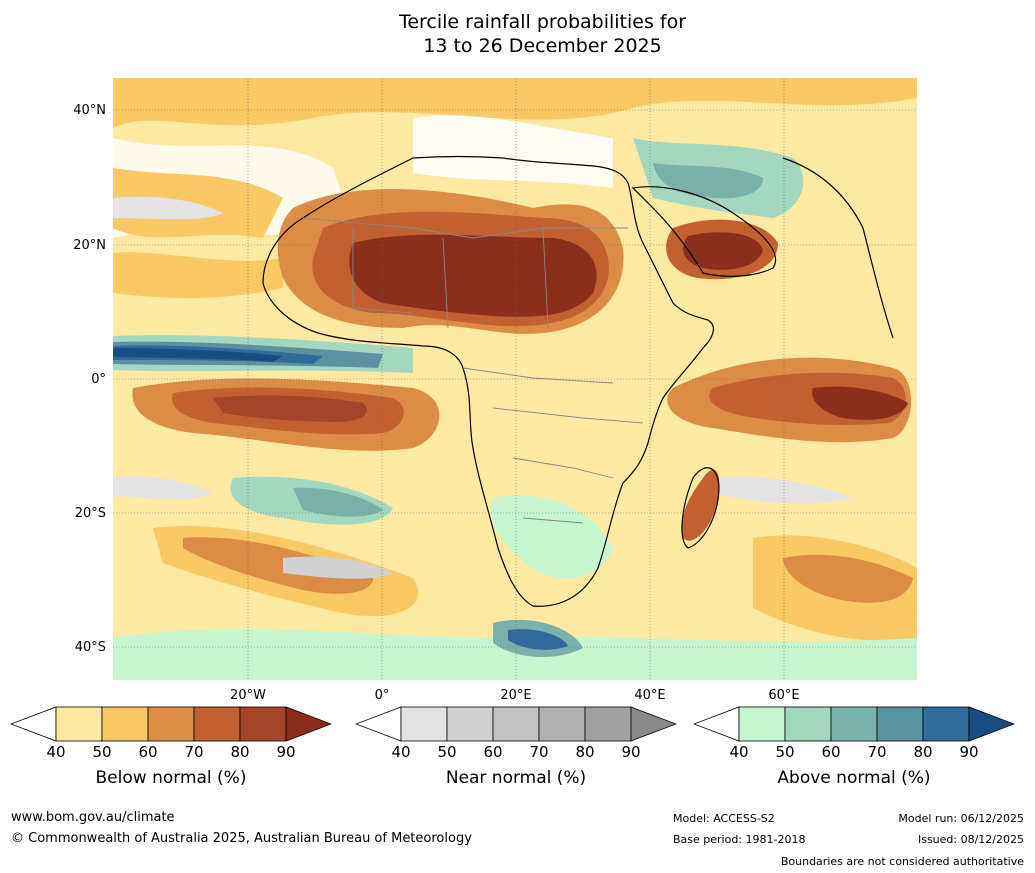  Describe the element at coordinates (961, 818) in the screenshot. I see `footer-model-run: Model run: 06/12/2025` at that location.